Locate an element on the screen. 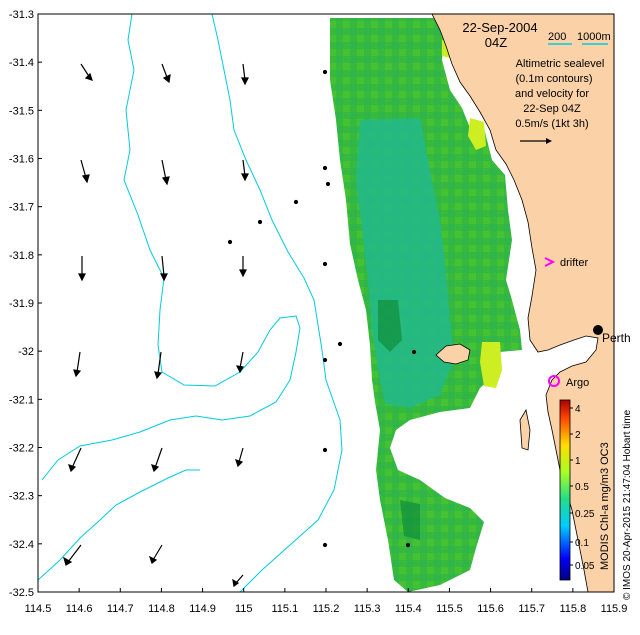 Image resolution: width=640 pixels, height=635 pixels. x-tick-label: 115.8 is located at coordinates (572, 609).